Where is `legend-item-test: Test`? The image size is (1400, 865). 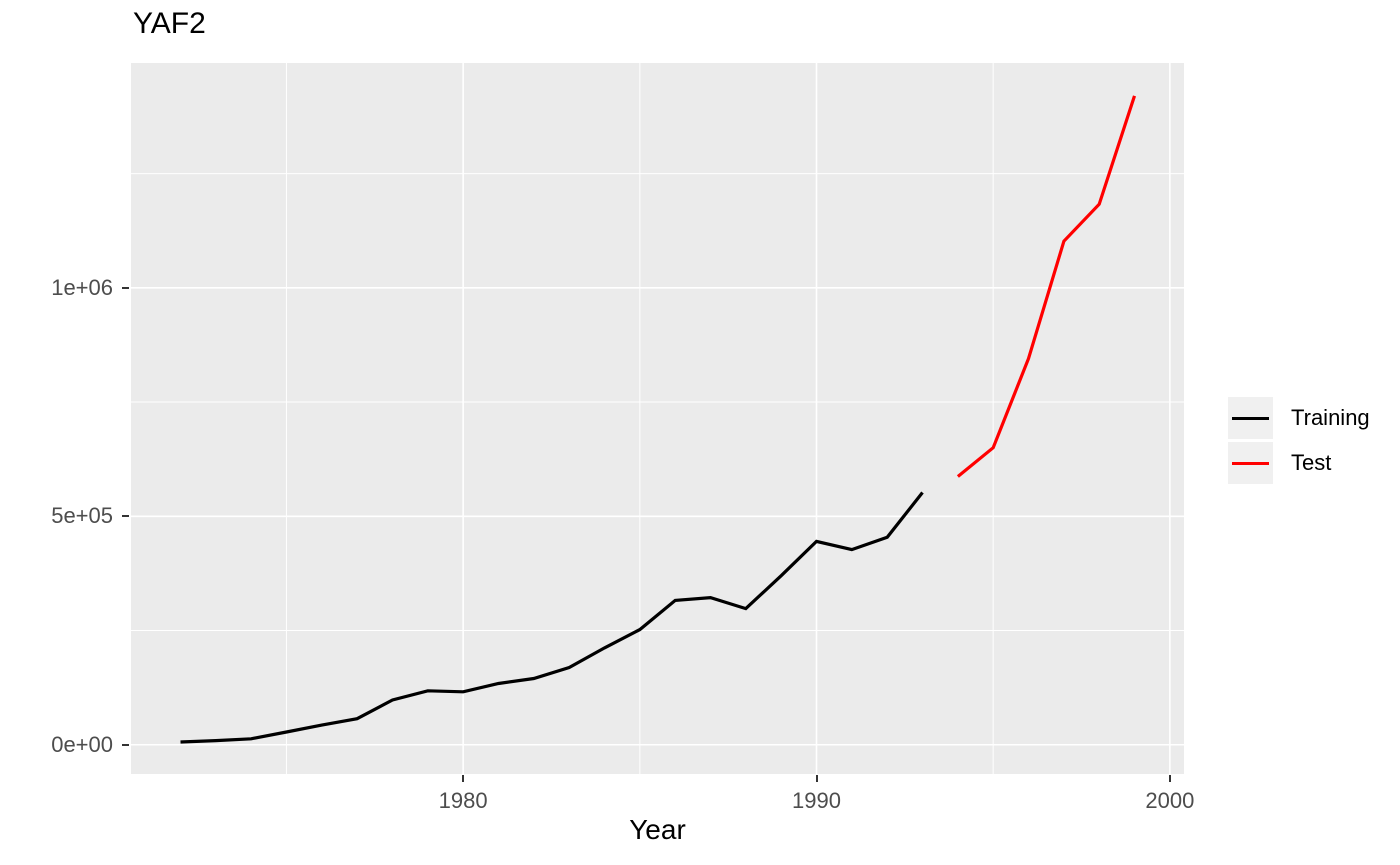
legend-item-test: Test is located at coordinates (1299, 463).